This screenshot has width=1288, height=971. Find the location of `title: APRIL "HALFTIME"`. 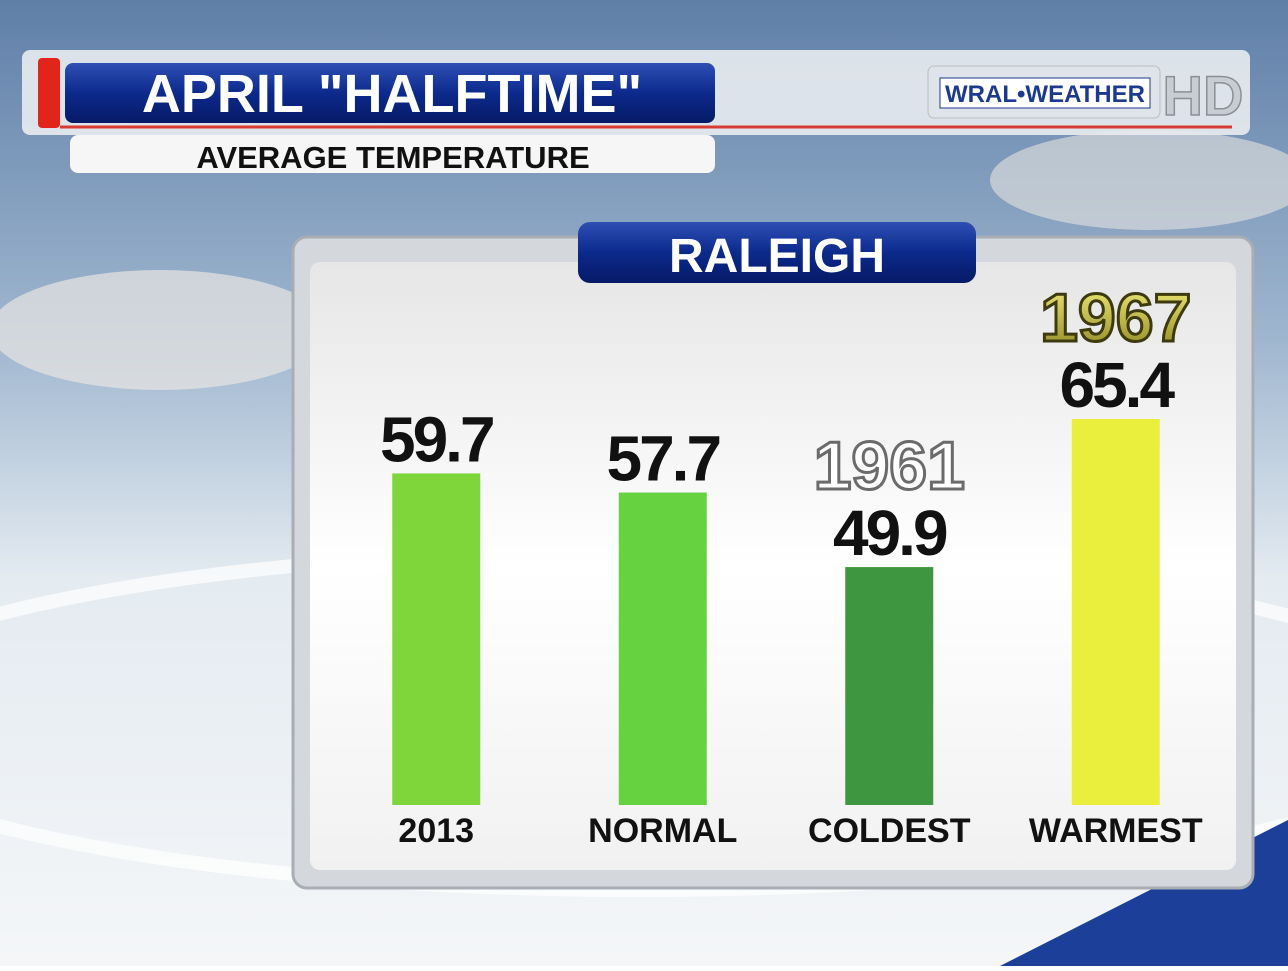

title: APRIL "HALFTIME" is located at coordinates (392, 94).